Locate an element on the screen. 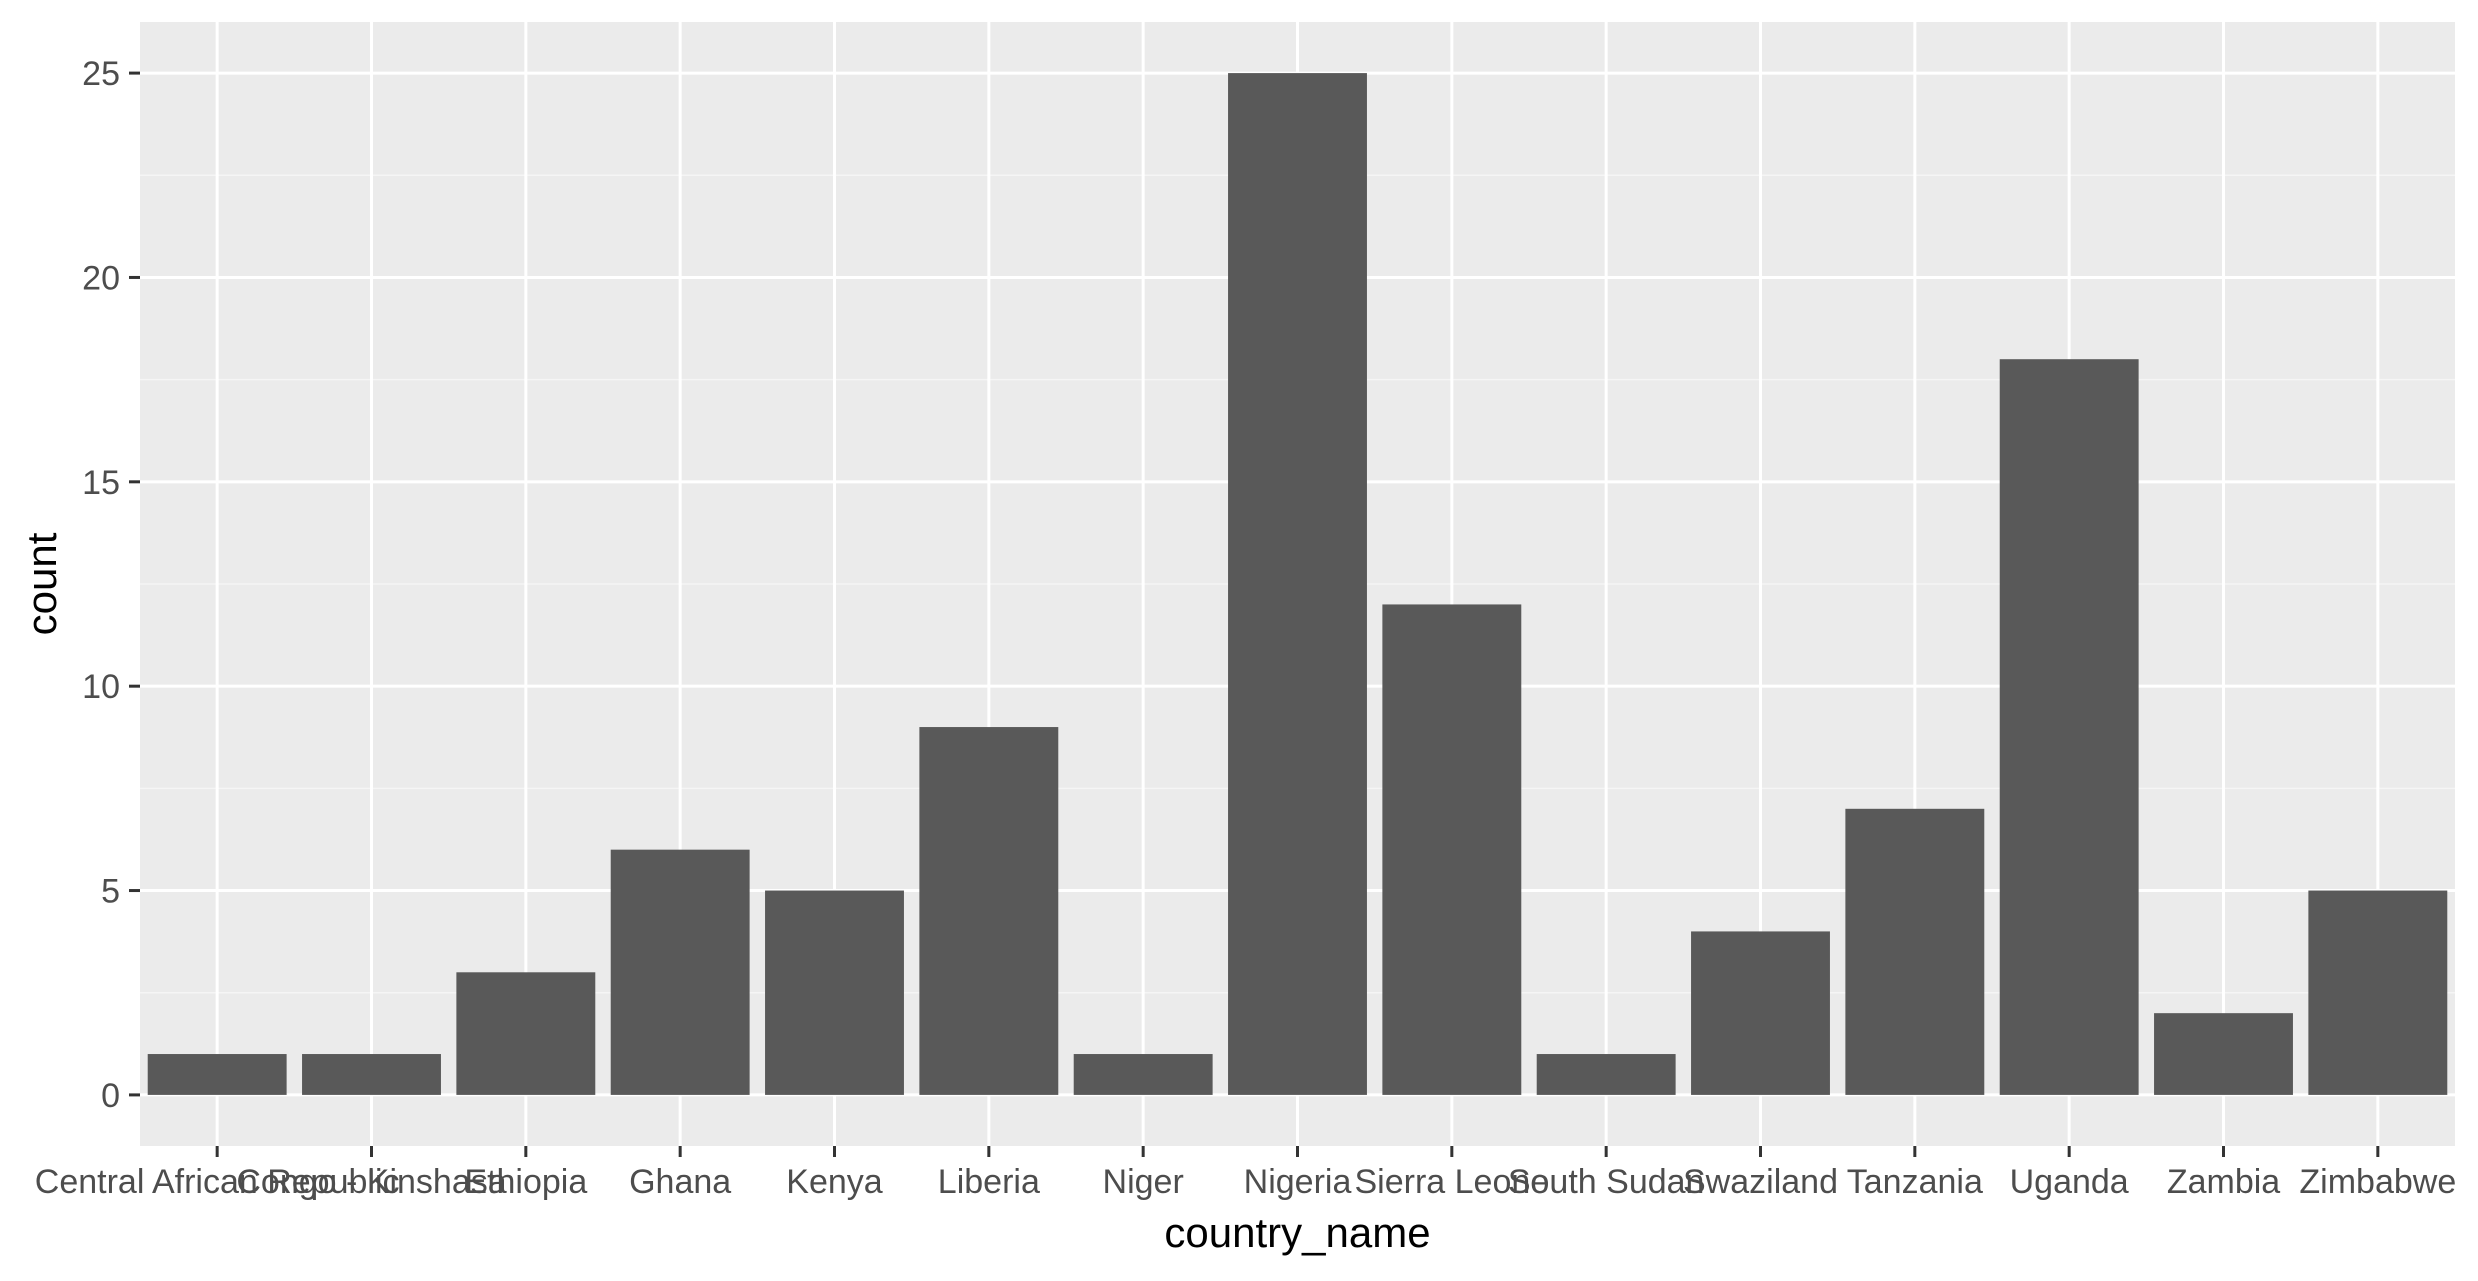 The height and width of the screenshot is (1281, 2478). y-tick-label: 10 is located at coordinates (101, 687).